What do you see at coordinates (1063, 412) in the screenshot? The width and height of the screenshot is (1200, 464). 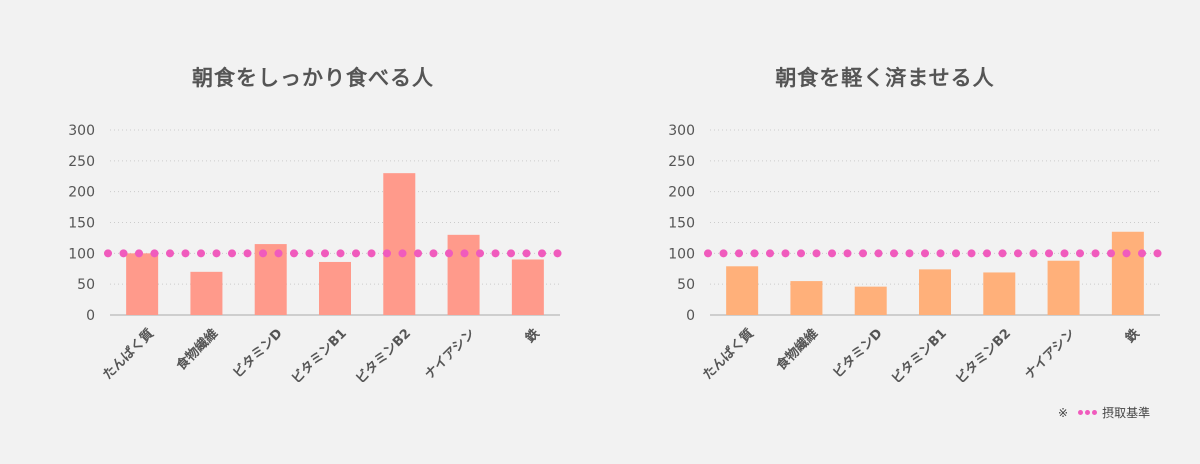 I see `legend-note-mark: ※` at bounding box center [1063, 412].